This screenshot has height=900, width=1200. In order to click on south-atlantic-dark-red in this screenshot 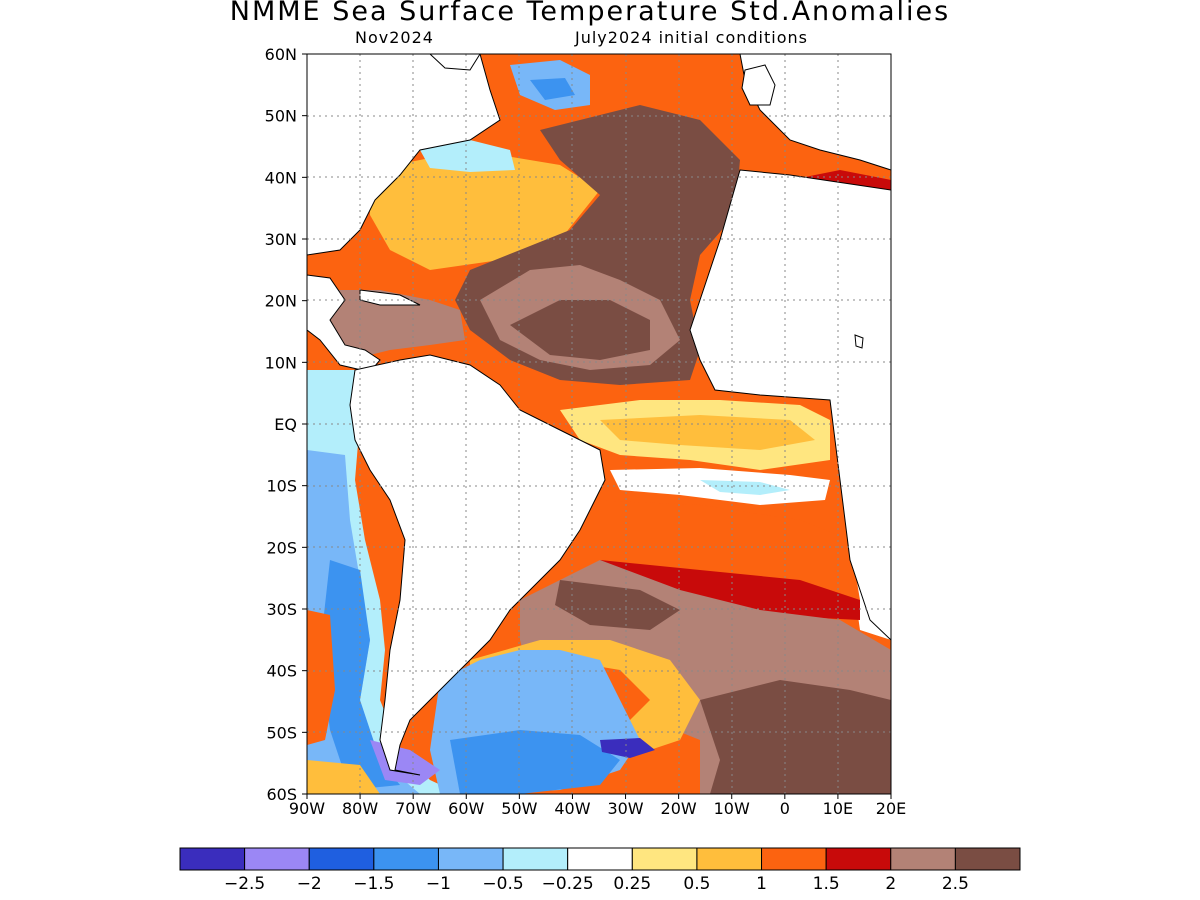, I will do `click(730, 590)`.